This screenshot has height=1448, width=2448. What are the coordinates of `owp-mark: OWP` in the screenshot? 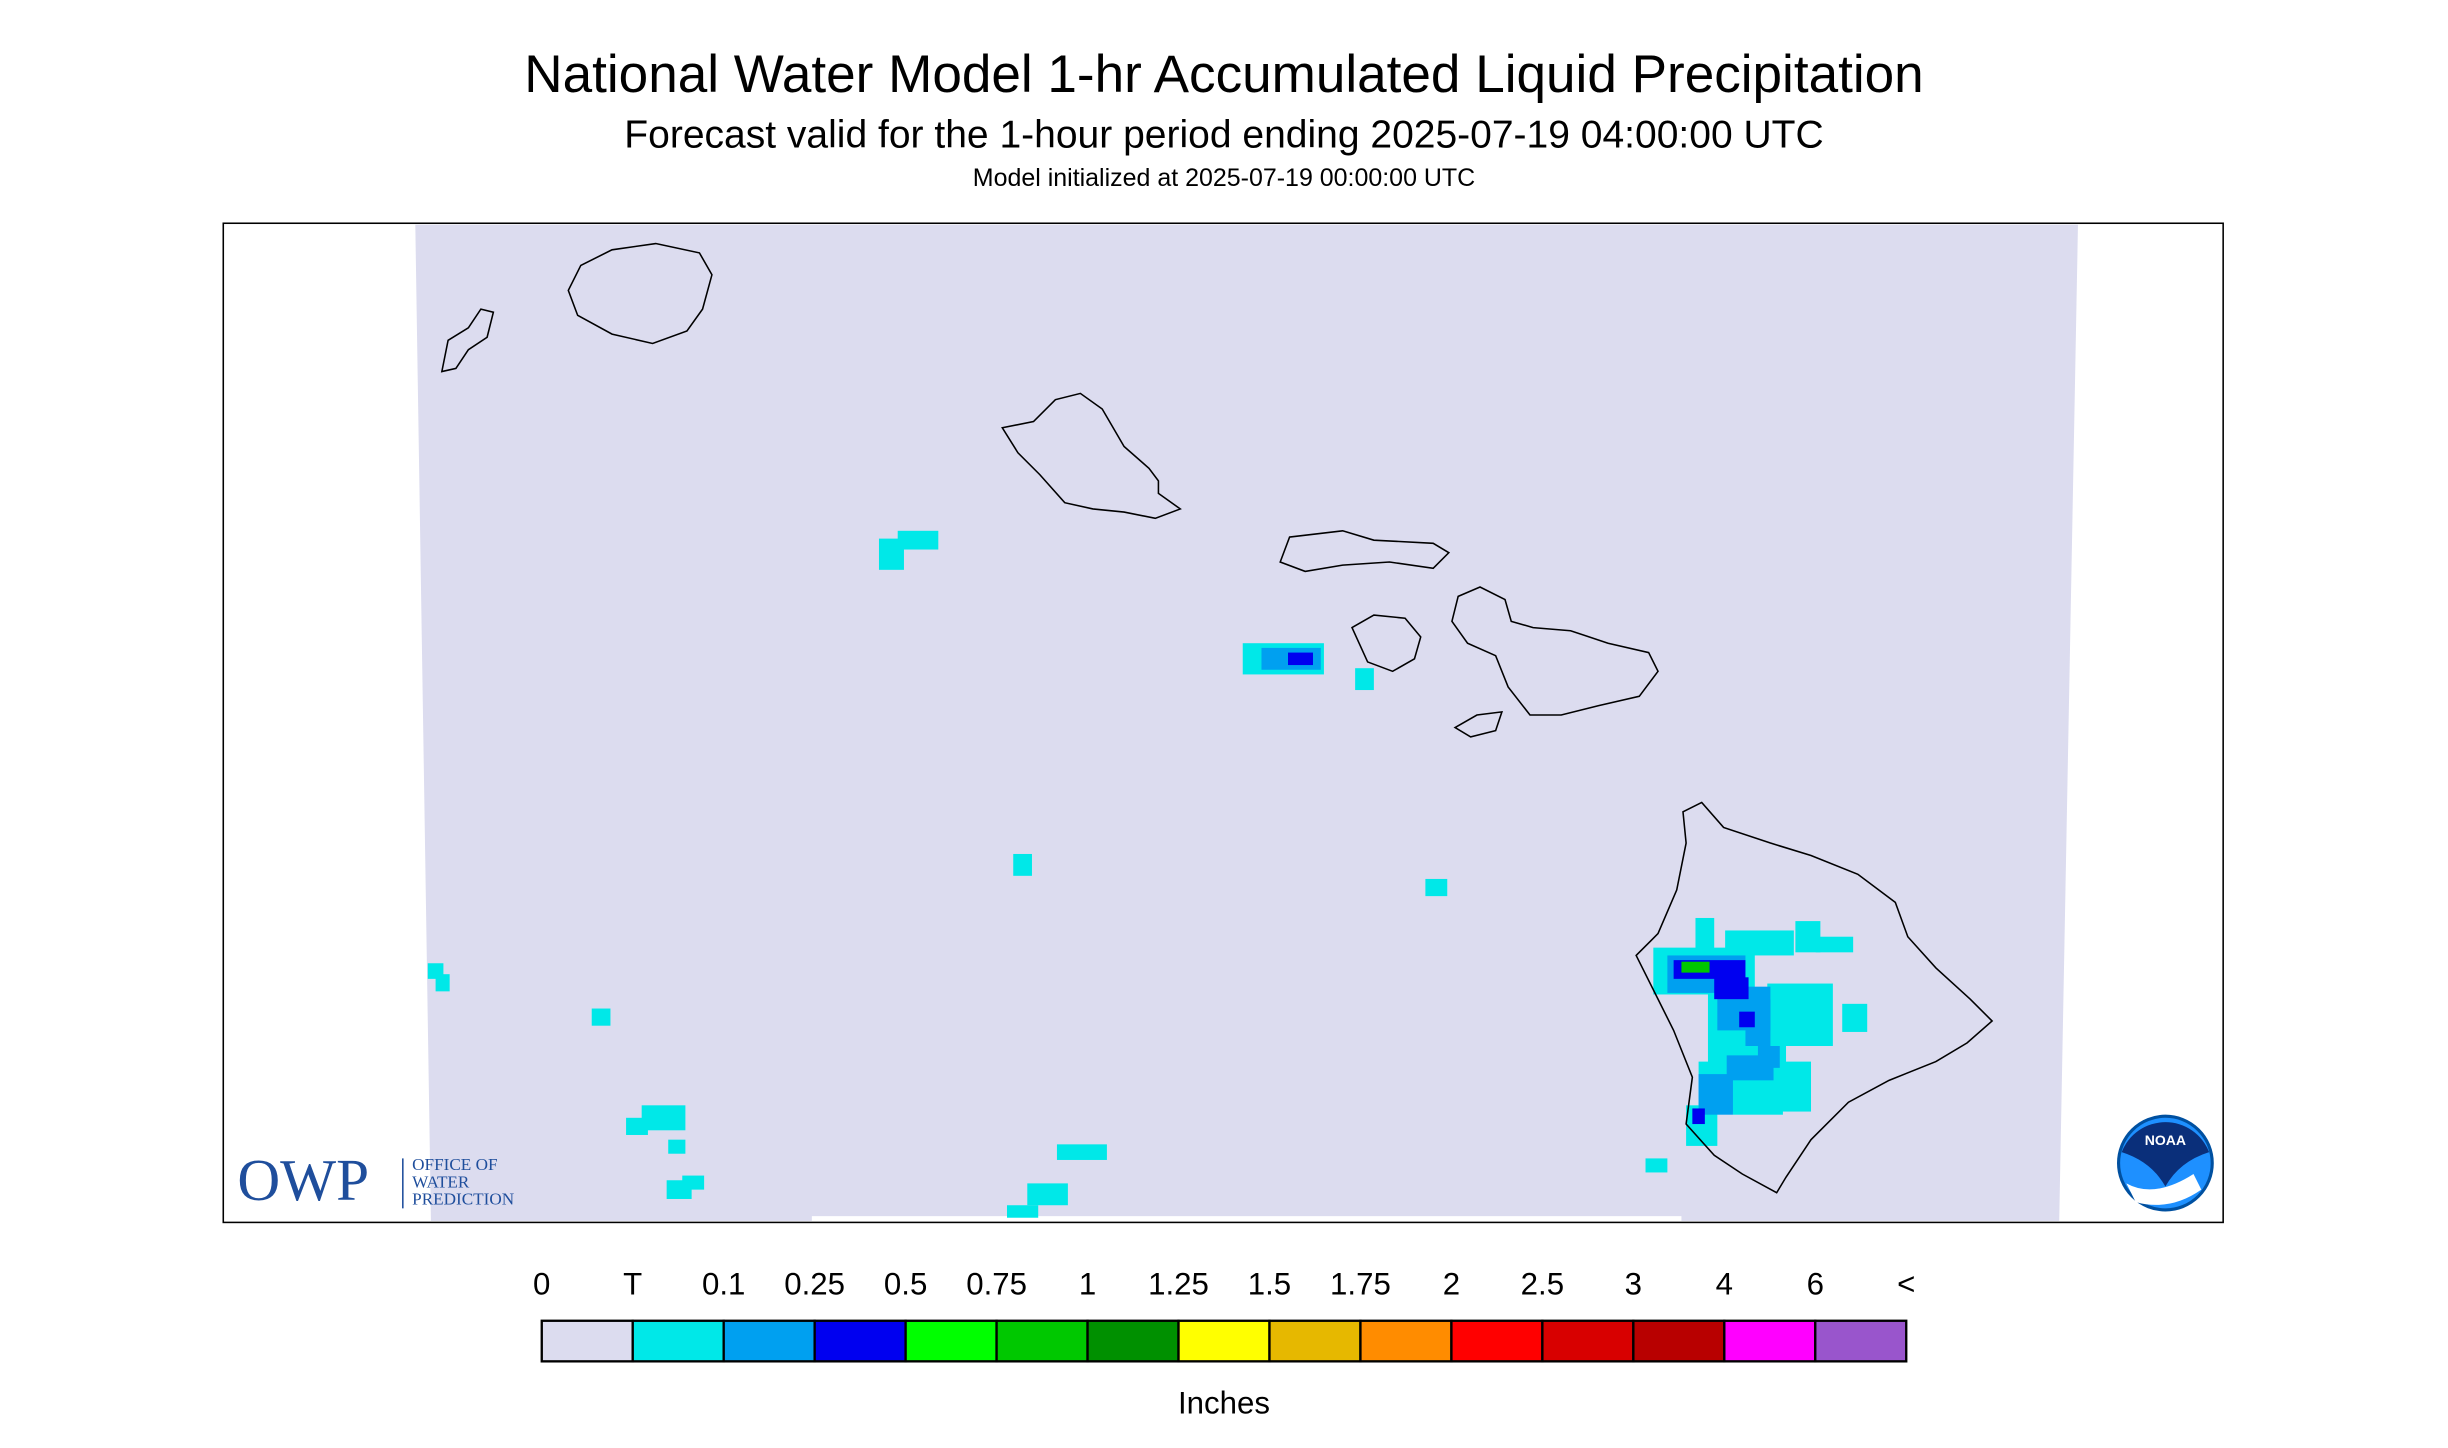 It's located at (303, 1180).